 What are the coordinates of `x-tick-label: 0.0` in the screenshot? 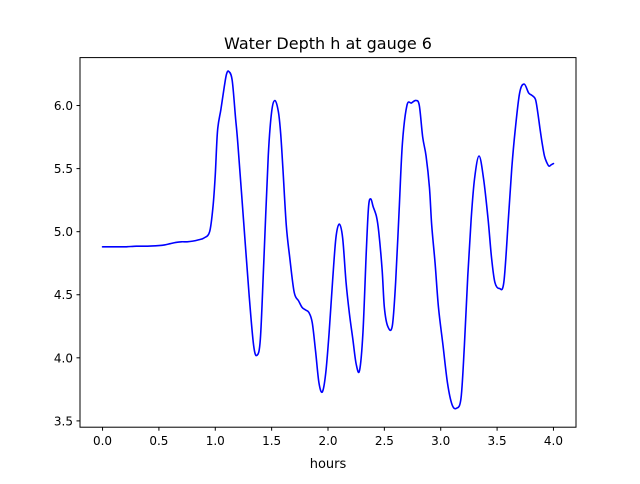 It's located at (102, 441).